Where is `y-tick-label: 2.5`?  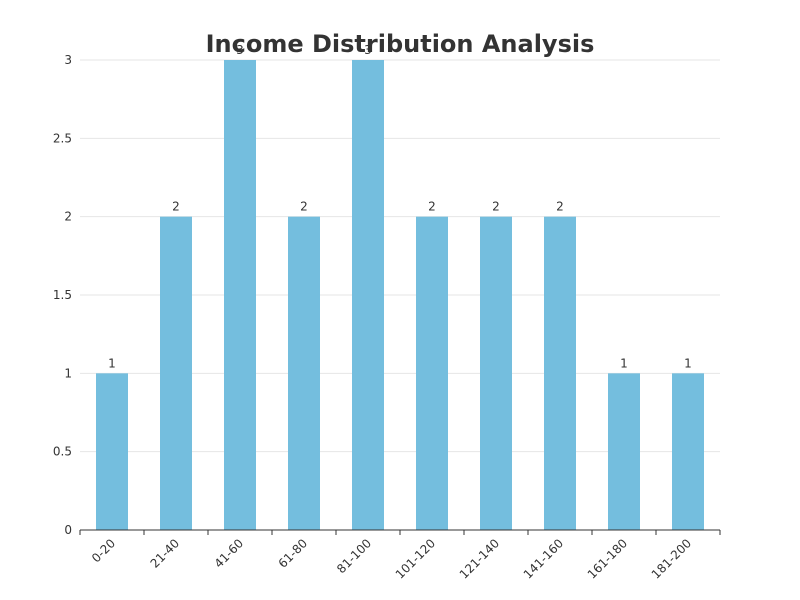 y-tick-label: 2.5 is located at coordinates (62, 138).